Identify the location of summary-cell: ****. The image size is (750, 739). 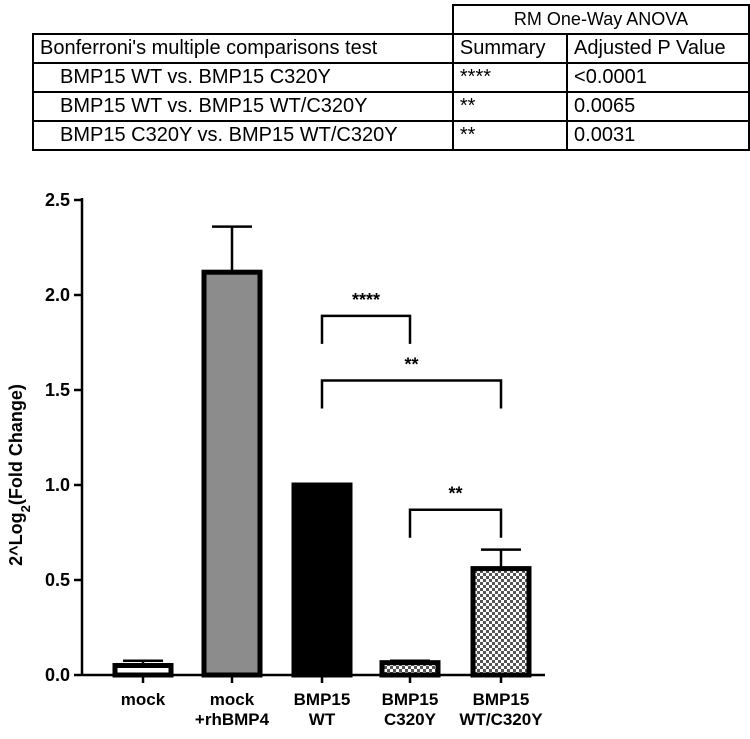
(510, 77).